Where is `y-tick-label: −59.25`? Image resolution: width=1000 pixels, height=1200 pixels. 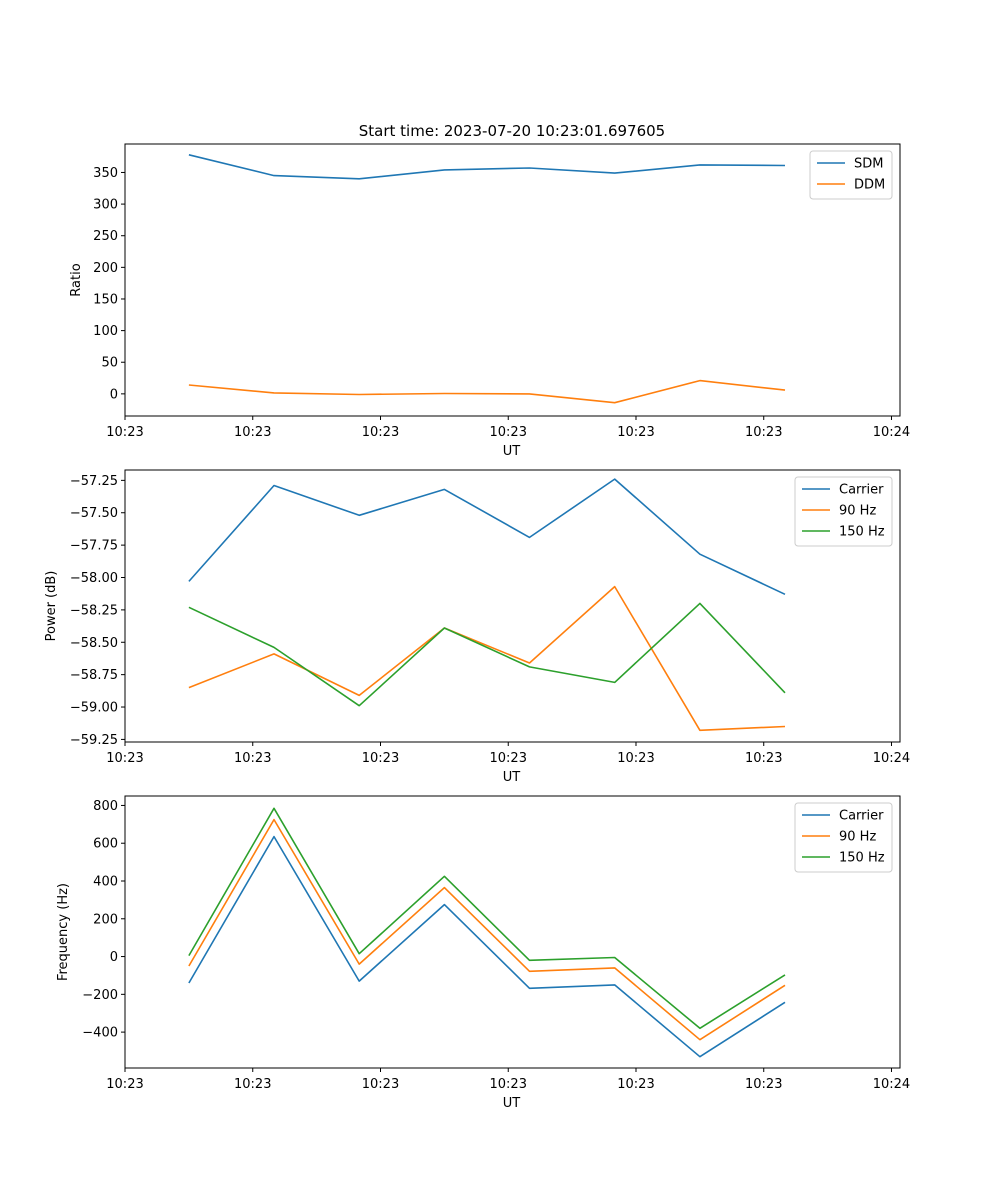 y-tick-label: −59.25 is located at coordinates (94, 740).